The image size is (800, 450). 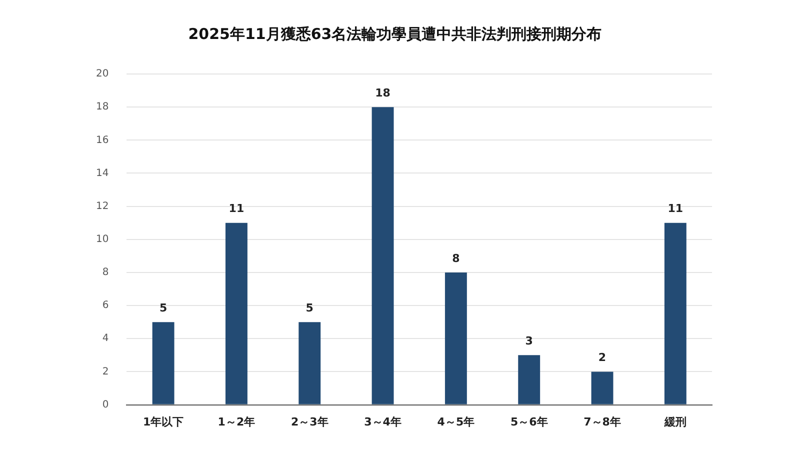 I want to click on x-tick-label: 2～3年, so click(x=309, y=421).